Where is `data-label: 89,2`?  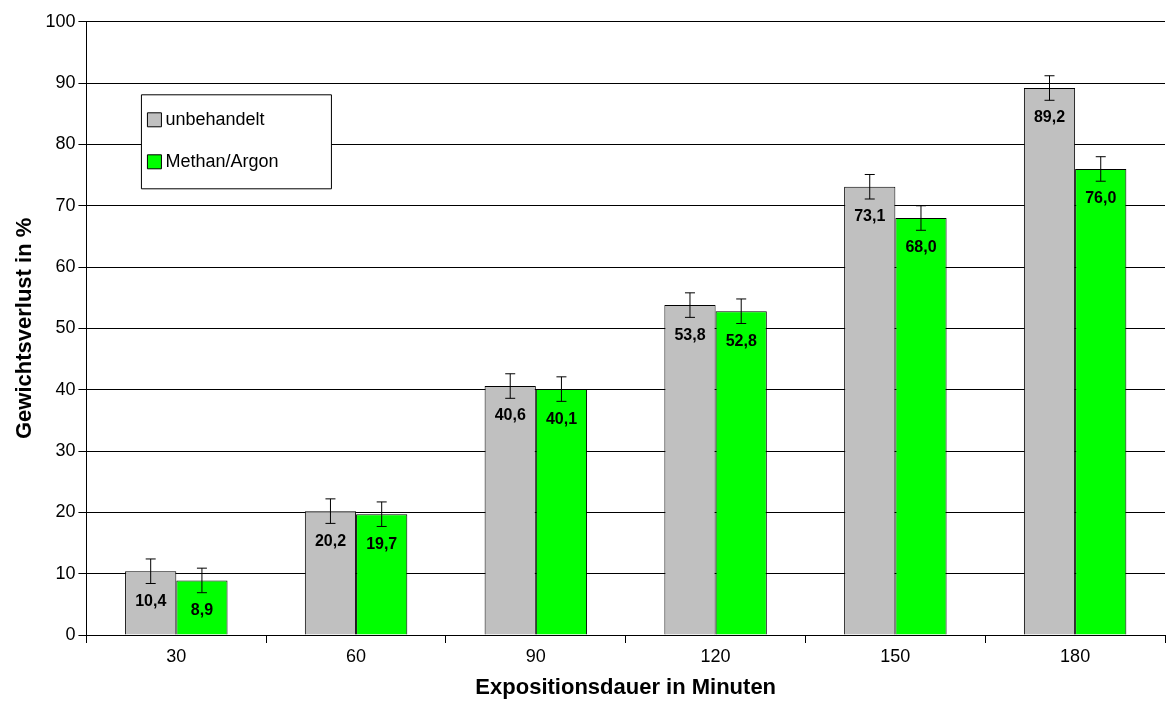 data-label: 89,2 is located at coordinates (1049, 117).